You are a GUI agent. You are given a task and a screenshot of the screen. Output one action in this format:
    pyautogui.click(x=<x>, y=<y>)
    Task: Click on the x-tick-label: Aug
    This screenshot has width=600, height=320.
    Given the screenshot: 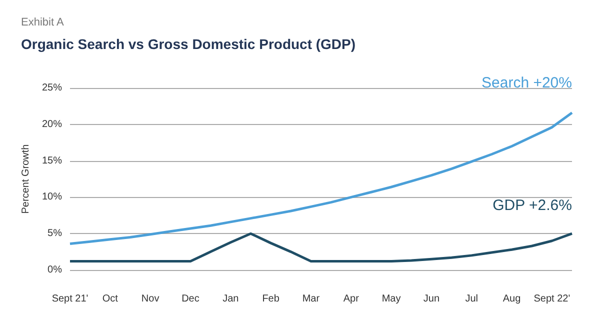 What is the action you would take?
    pyautogui.click(x=511, y=299)
    